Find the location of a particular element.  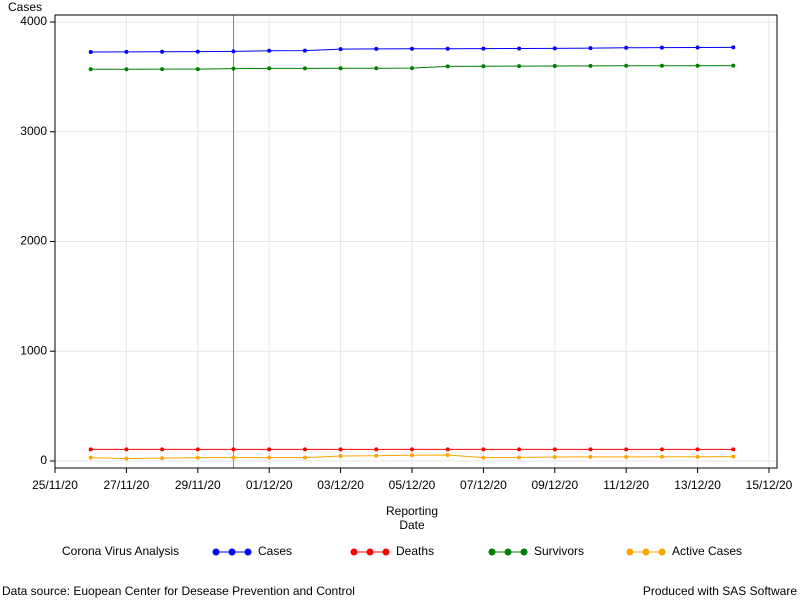

x-tick-label: 29/11/20 is located at coordinates (198, 485).